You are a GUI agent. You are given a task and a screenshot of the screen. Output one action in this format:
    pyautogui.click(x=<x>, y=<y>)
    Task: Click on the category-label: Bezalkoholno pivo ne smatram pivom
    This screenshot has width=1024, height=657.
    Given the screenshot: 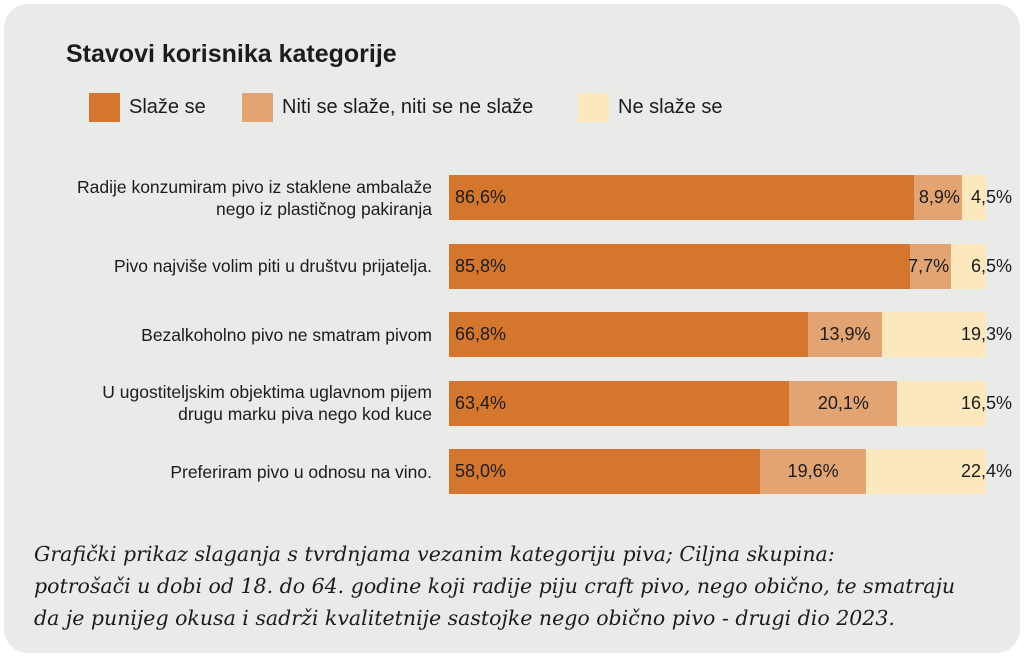 What is the action you would take?
    pyautogui.click(x=286, y=335)
    